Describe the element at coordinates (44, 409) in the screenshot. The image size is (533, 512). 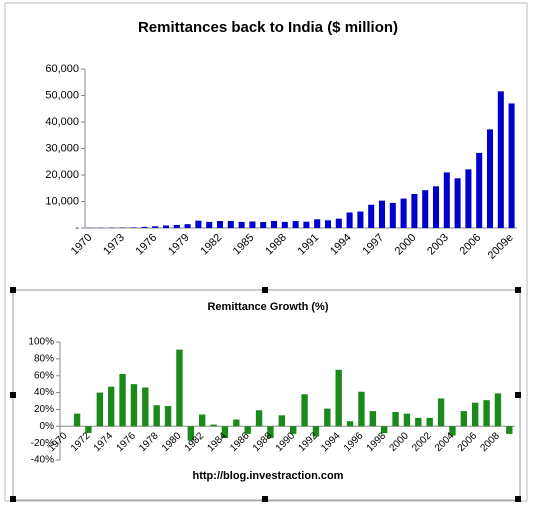
I see `y-tick-label: 20%` at that location.